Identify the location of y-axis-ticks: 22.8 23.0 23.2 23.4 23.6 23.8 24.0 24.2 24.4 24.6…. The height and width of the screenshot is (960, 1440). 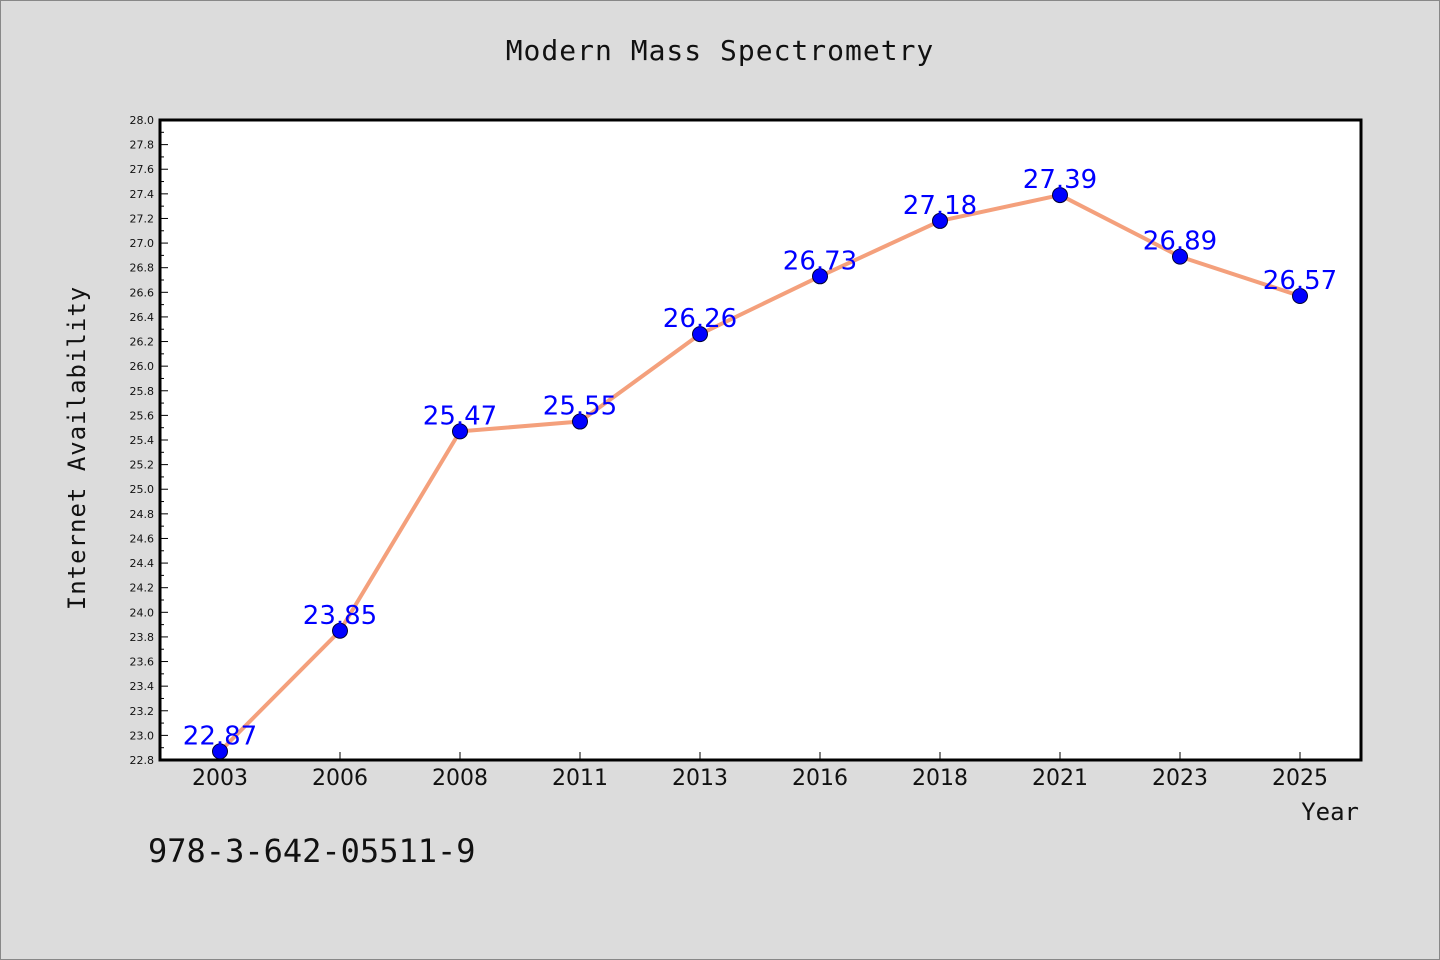
(149, 440).